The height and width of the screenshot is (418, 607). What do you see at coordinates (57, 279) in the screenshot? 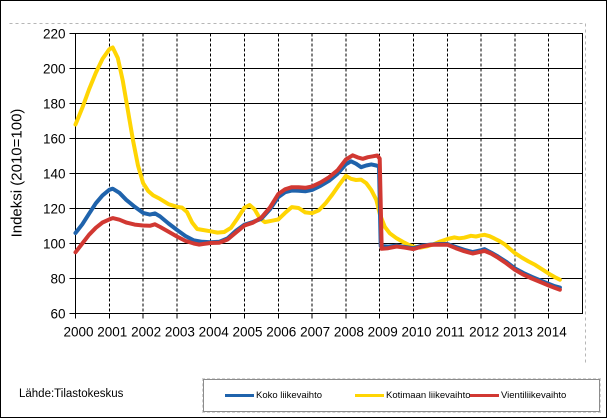
I see `y-tick-label: 80` at bounding box center [57, 279].